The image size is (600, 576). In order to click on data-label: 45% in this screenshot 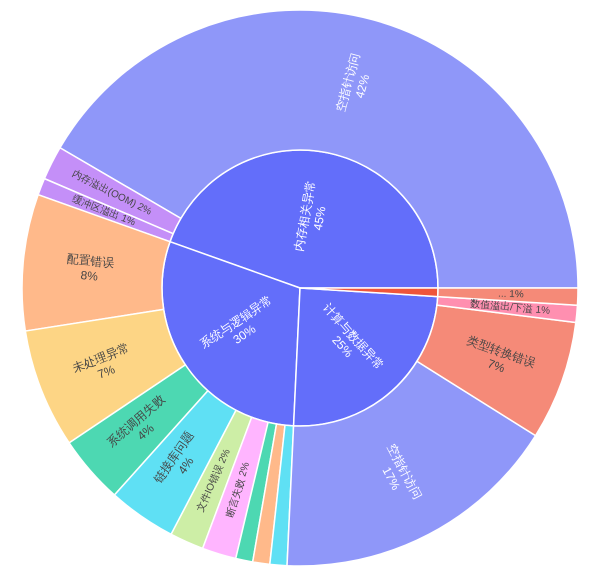, I will do `click(319, 218)`.